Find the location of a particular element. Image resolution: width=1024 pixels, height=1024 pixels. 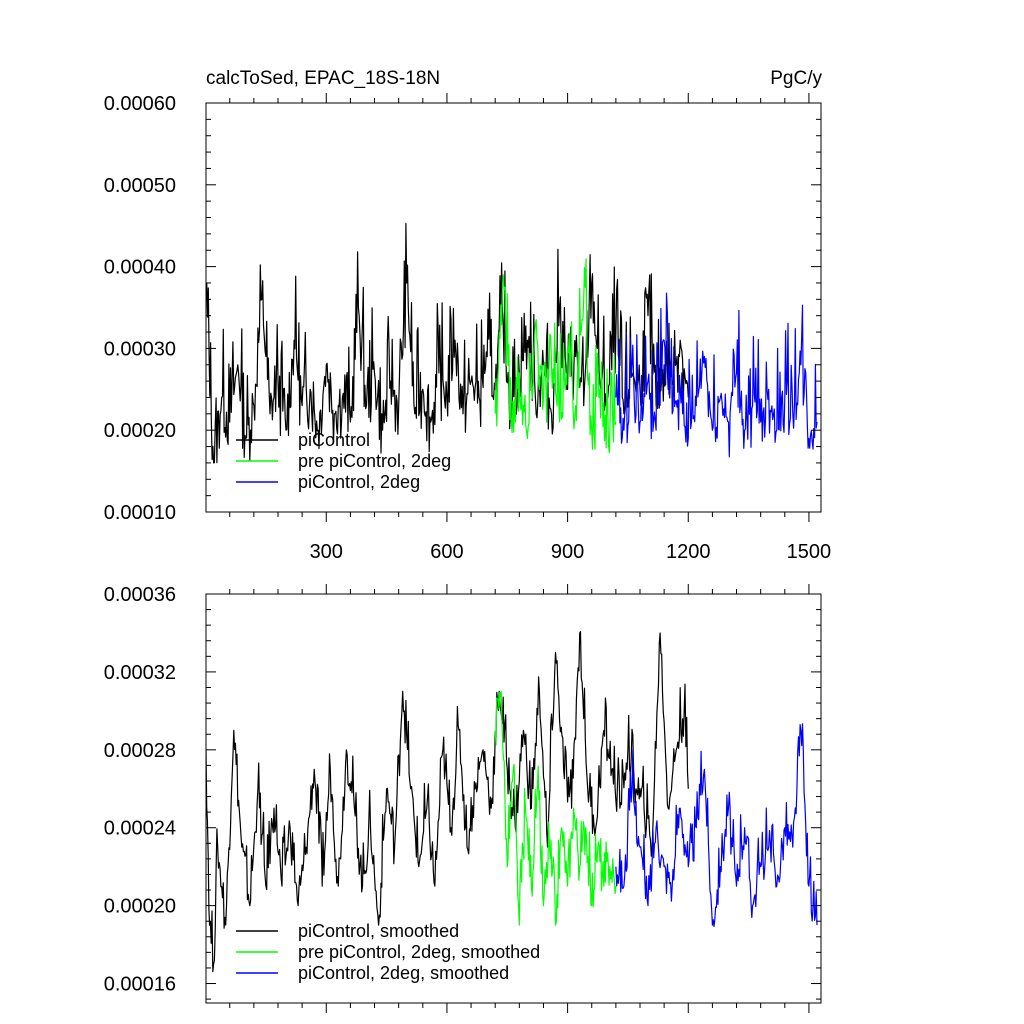

y-tick-label: 0.00030 is located at coordinates (140, 349).